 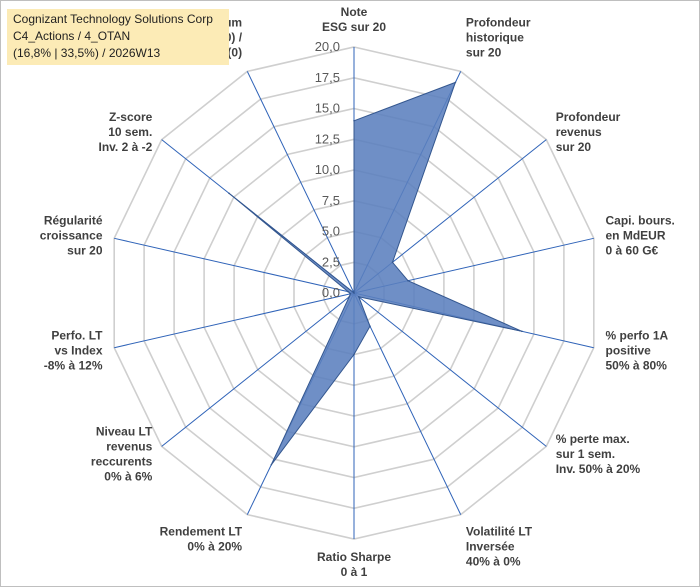 What do you see at coordinates (327, 138) in the screenshot?
I see `tick-label: 12,5` at bounding box center [327, 138].